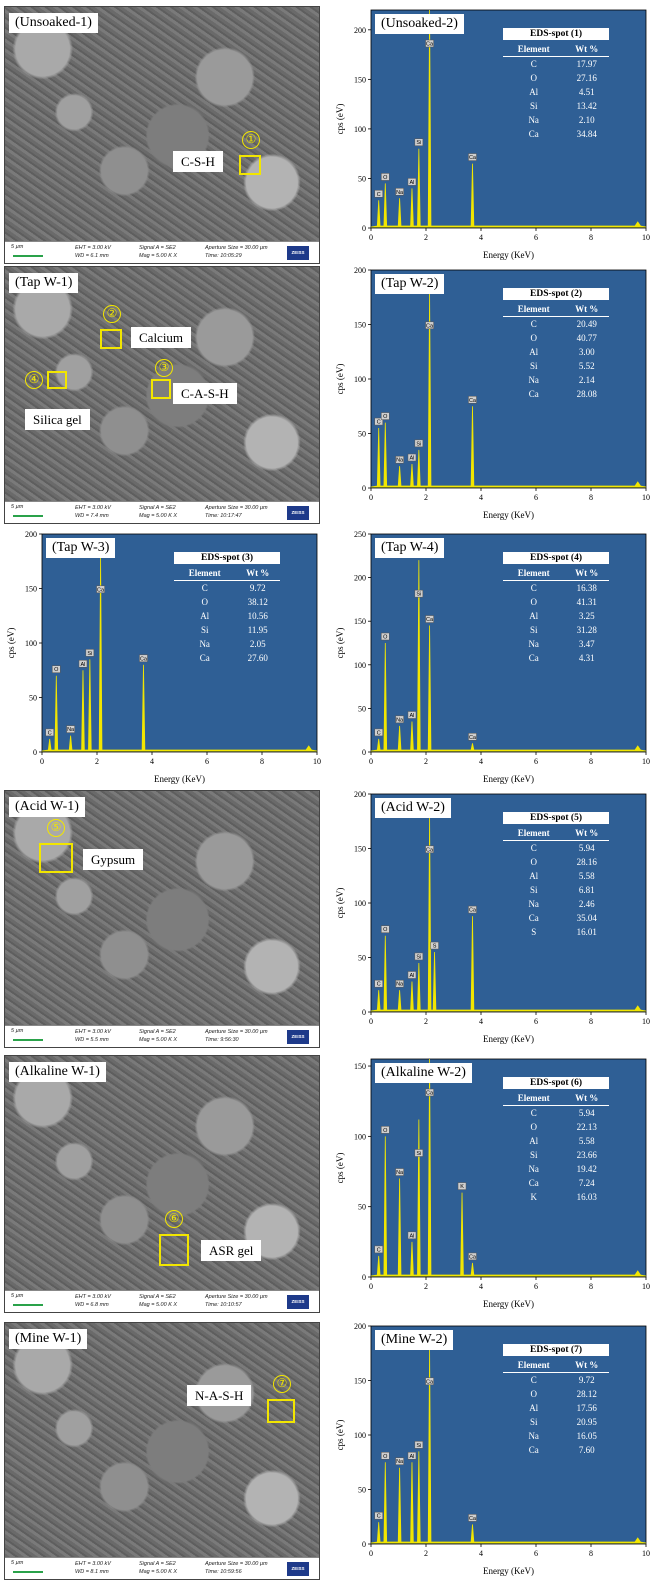  What do you see at coordinates (57, 1072) in the screenshot?
I see `panel-label: (Alkaline W-1)` at bounding box center [57, 1072].